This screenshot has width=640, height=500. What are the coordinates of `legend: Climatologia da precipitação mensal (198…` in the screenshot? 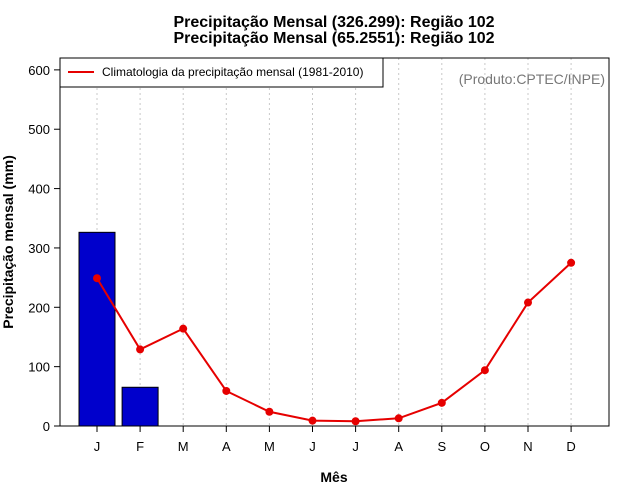 It's located at (221, 72).